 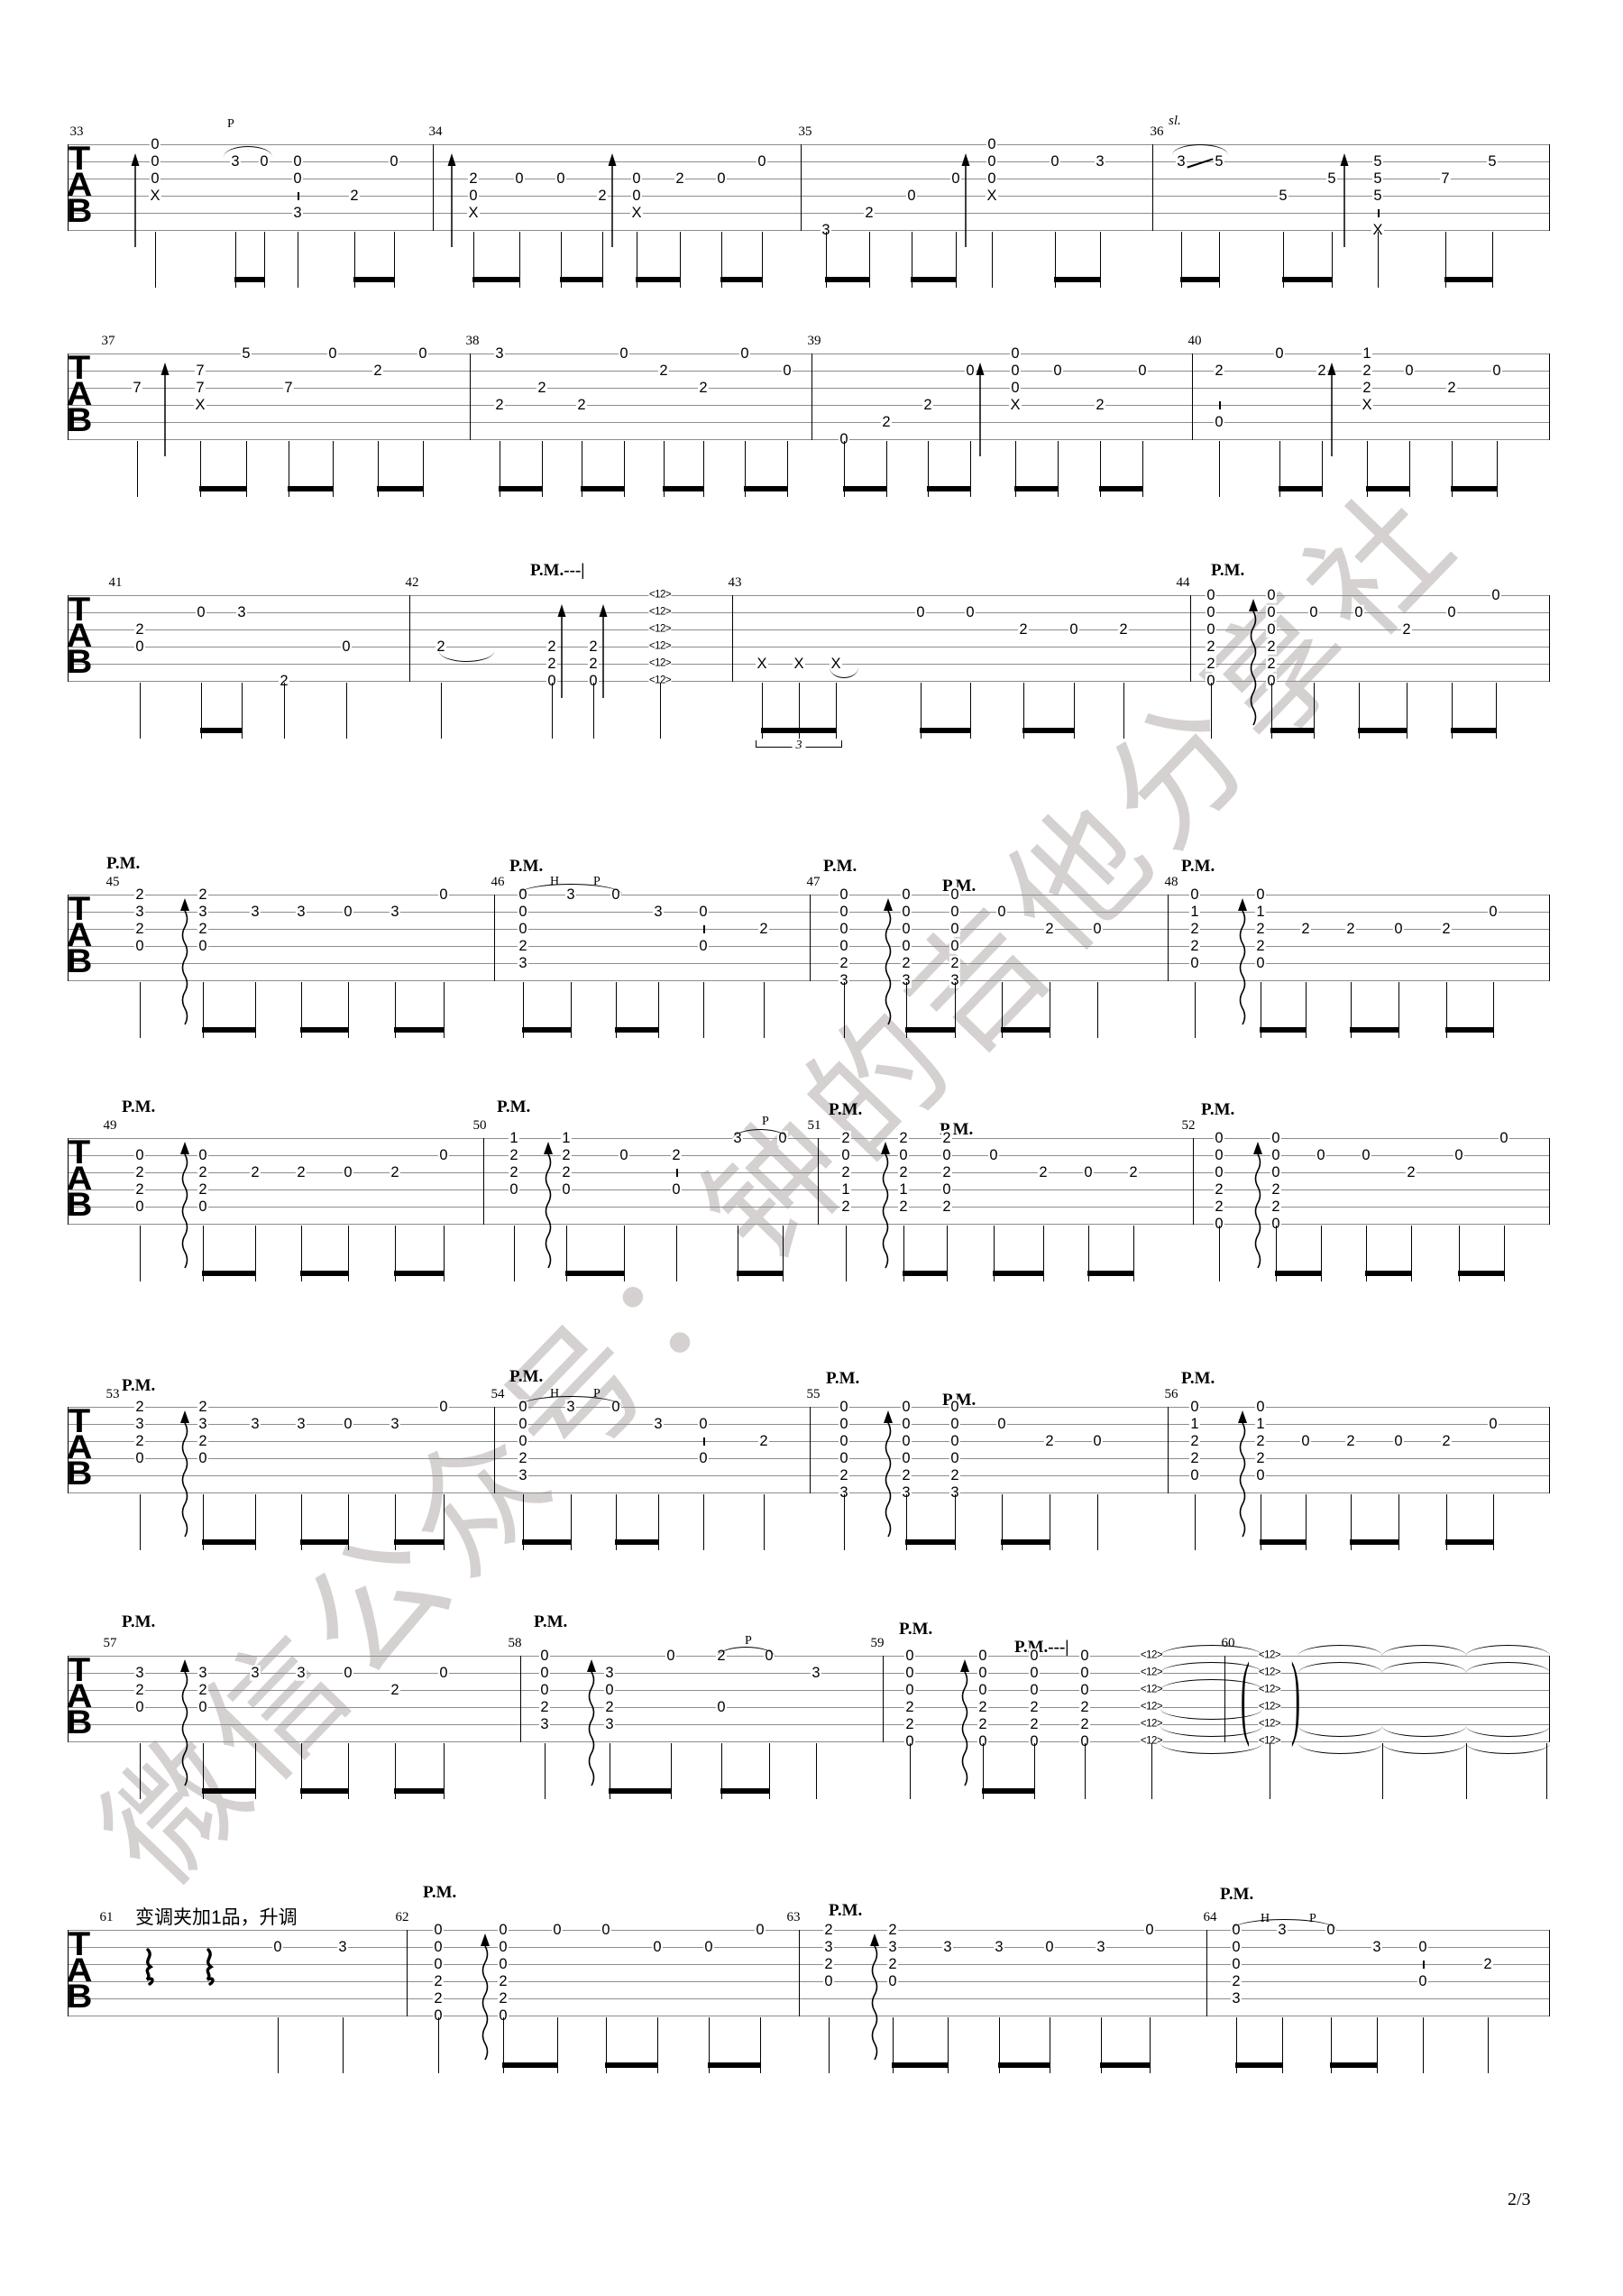 I want to click on tab-clef: A, so click(x=79, y=1970).